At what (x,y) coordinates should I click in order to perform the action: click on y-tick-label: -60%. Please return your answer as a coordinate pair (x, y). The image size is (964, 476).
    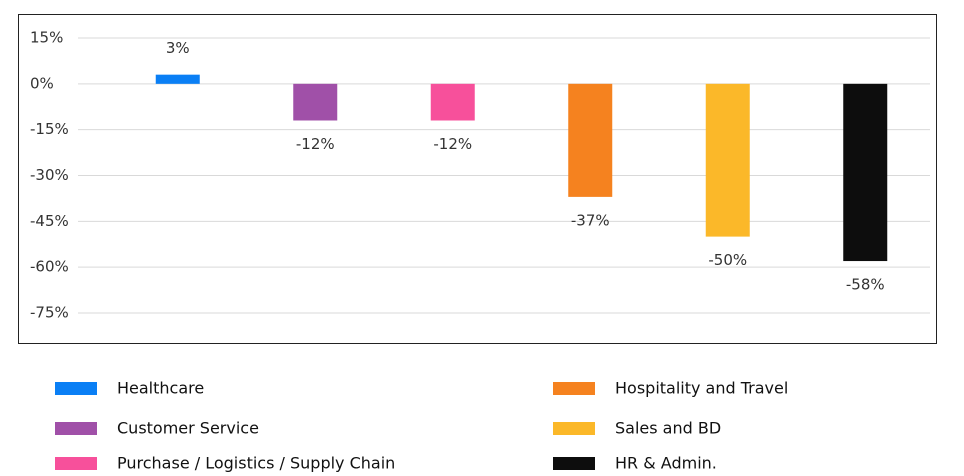
    Looking at the image, I should click on (49, 267).